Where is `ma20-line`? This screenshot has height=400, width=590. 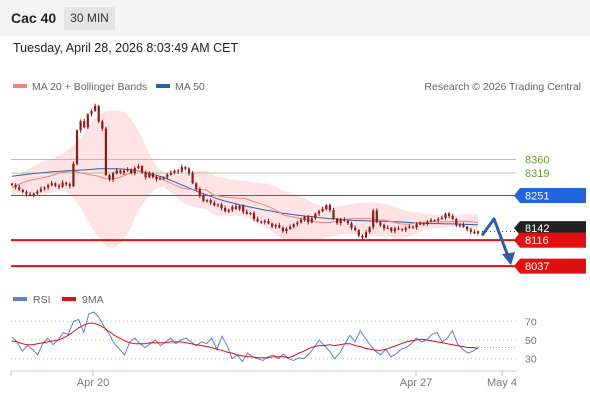 ma20-line is located at coordinates (245, 197).